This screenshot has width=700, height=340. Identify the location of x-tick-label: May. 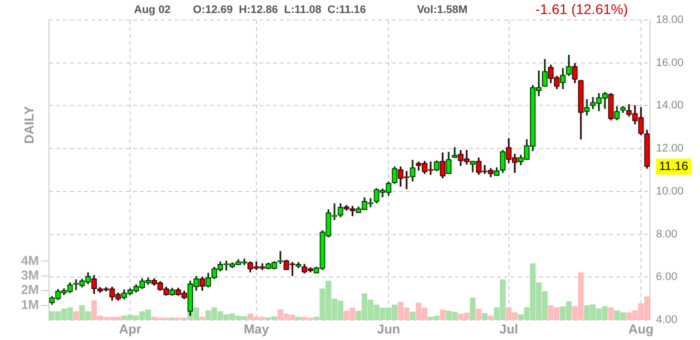
(257, 328).